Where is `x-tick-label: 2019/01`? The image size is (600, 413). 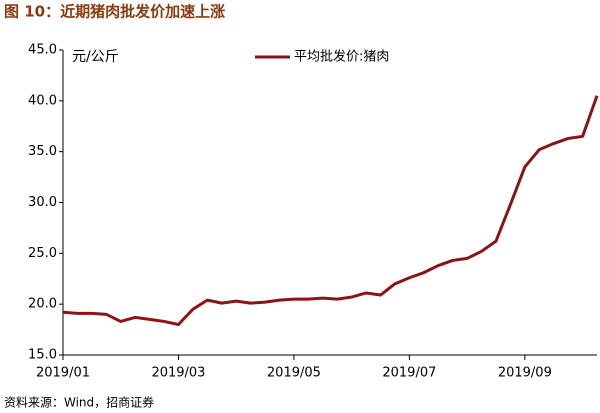 x-tick-label: 2019/01 is located at coordinates (63, 373).